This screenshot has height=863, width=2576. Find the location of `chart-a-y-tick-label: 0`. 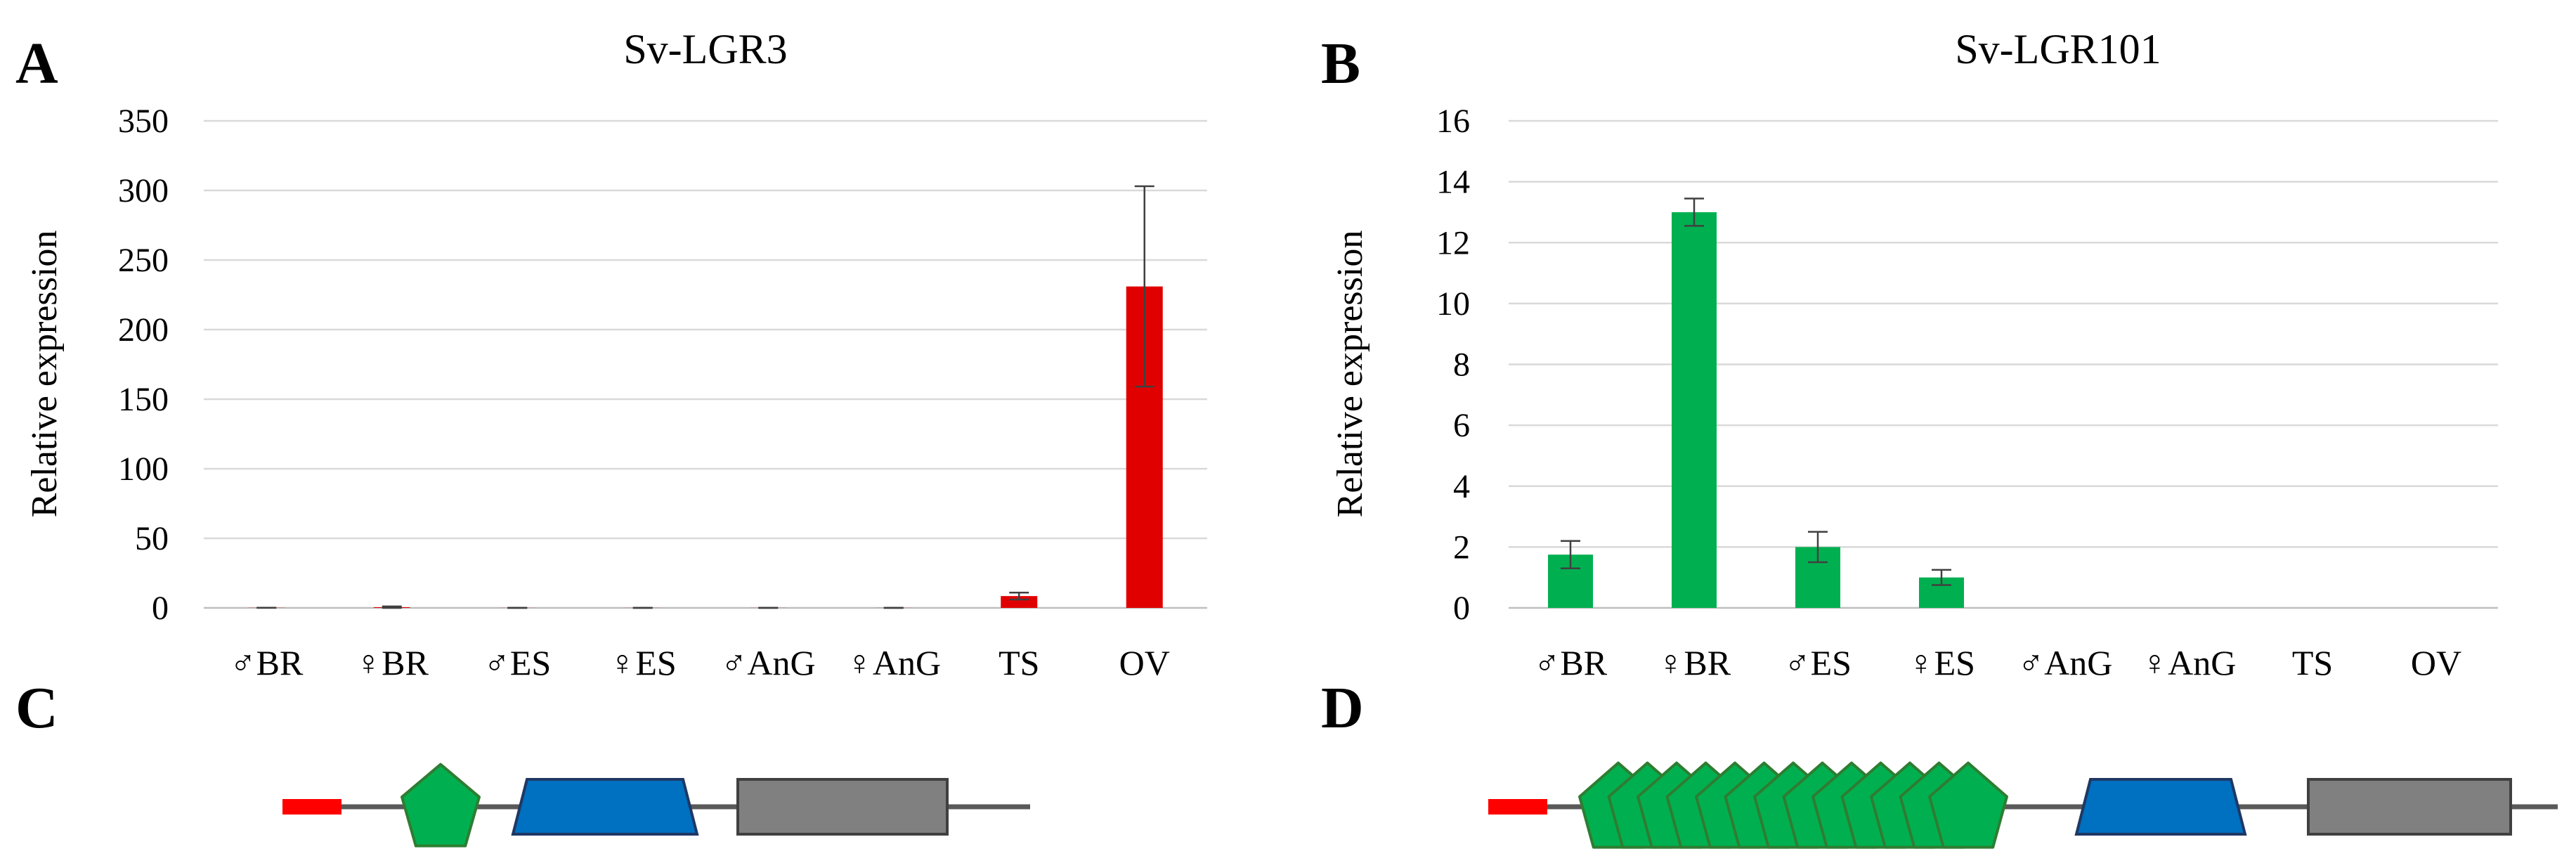

chart-a-y-tick-label: 0 is located at coordinates (160, 608).